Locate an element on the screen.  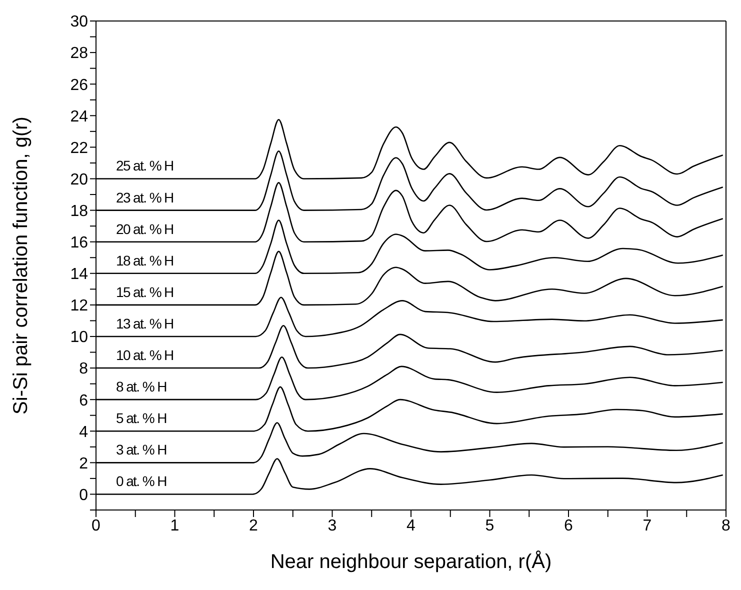
series-label: 25 at. % H is located at coordinates (145, 166).